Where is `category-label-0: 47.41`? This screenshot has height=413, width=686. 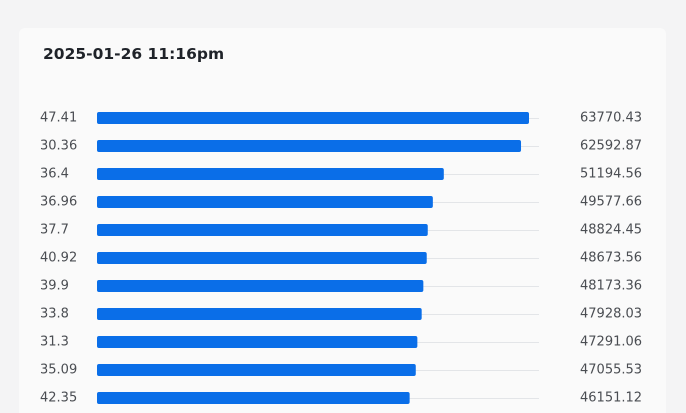 category-label-0: 47.41 is located at coordinates (58, 118).